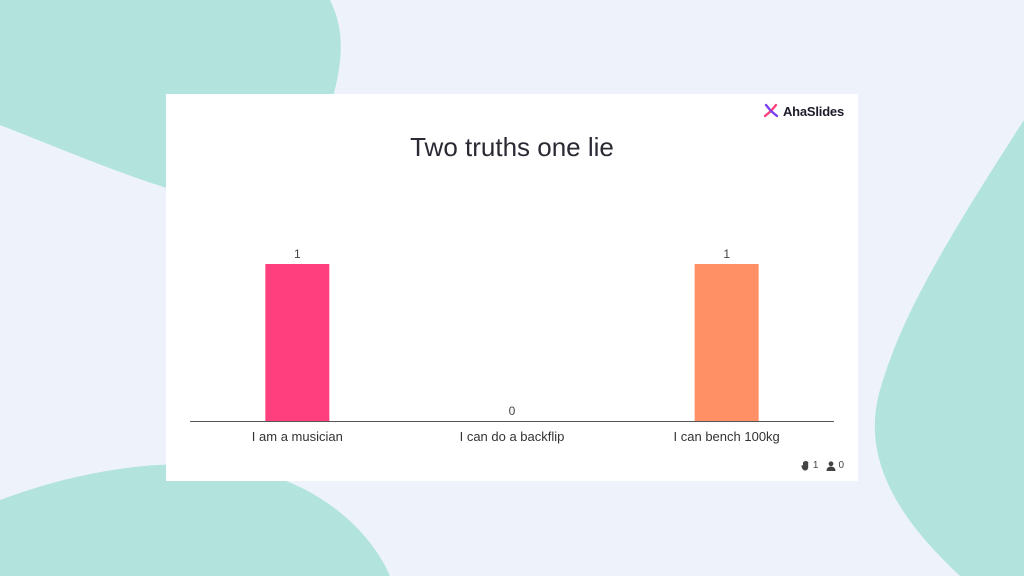 The height and width of the screenshot is (576, 1024). What do you see at coordinates (512, 411) in the screenshot?
I see `data-label-2: 0` at bounding box center [512, 411].